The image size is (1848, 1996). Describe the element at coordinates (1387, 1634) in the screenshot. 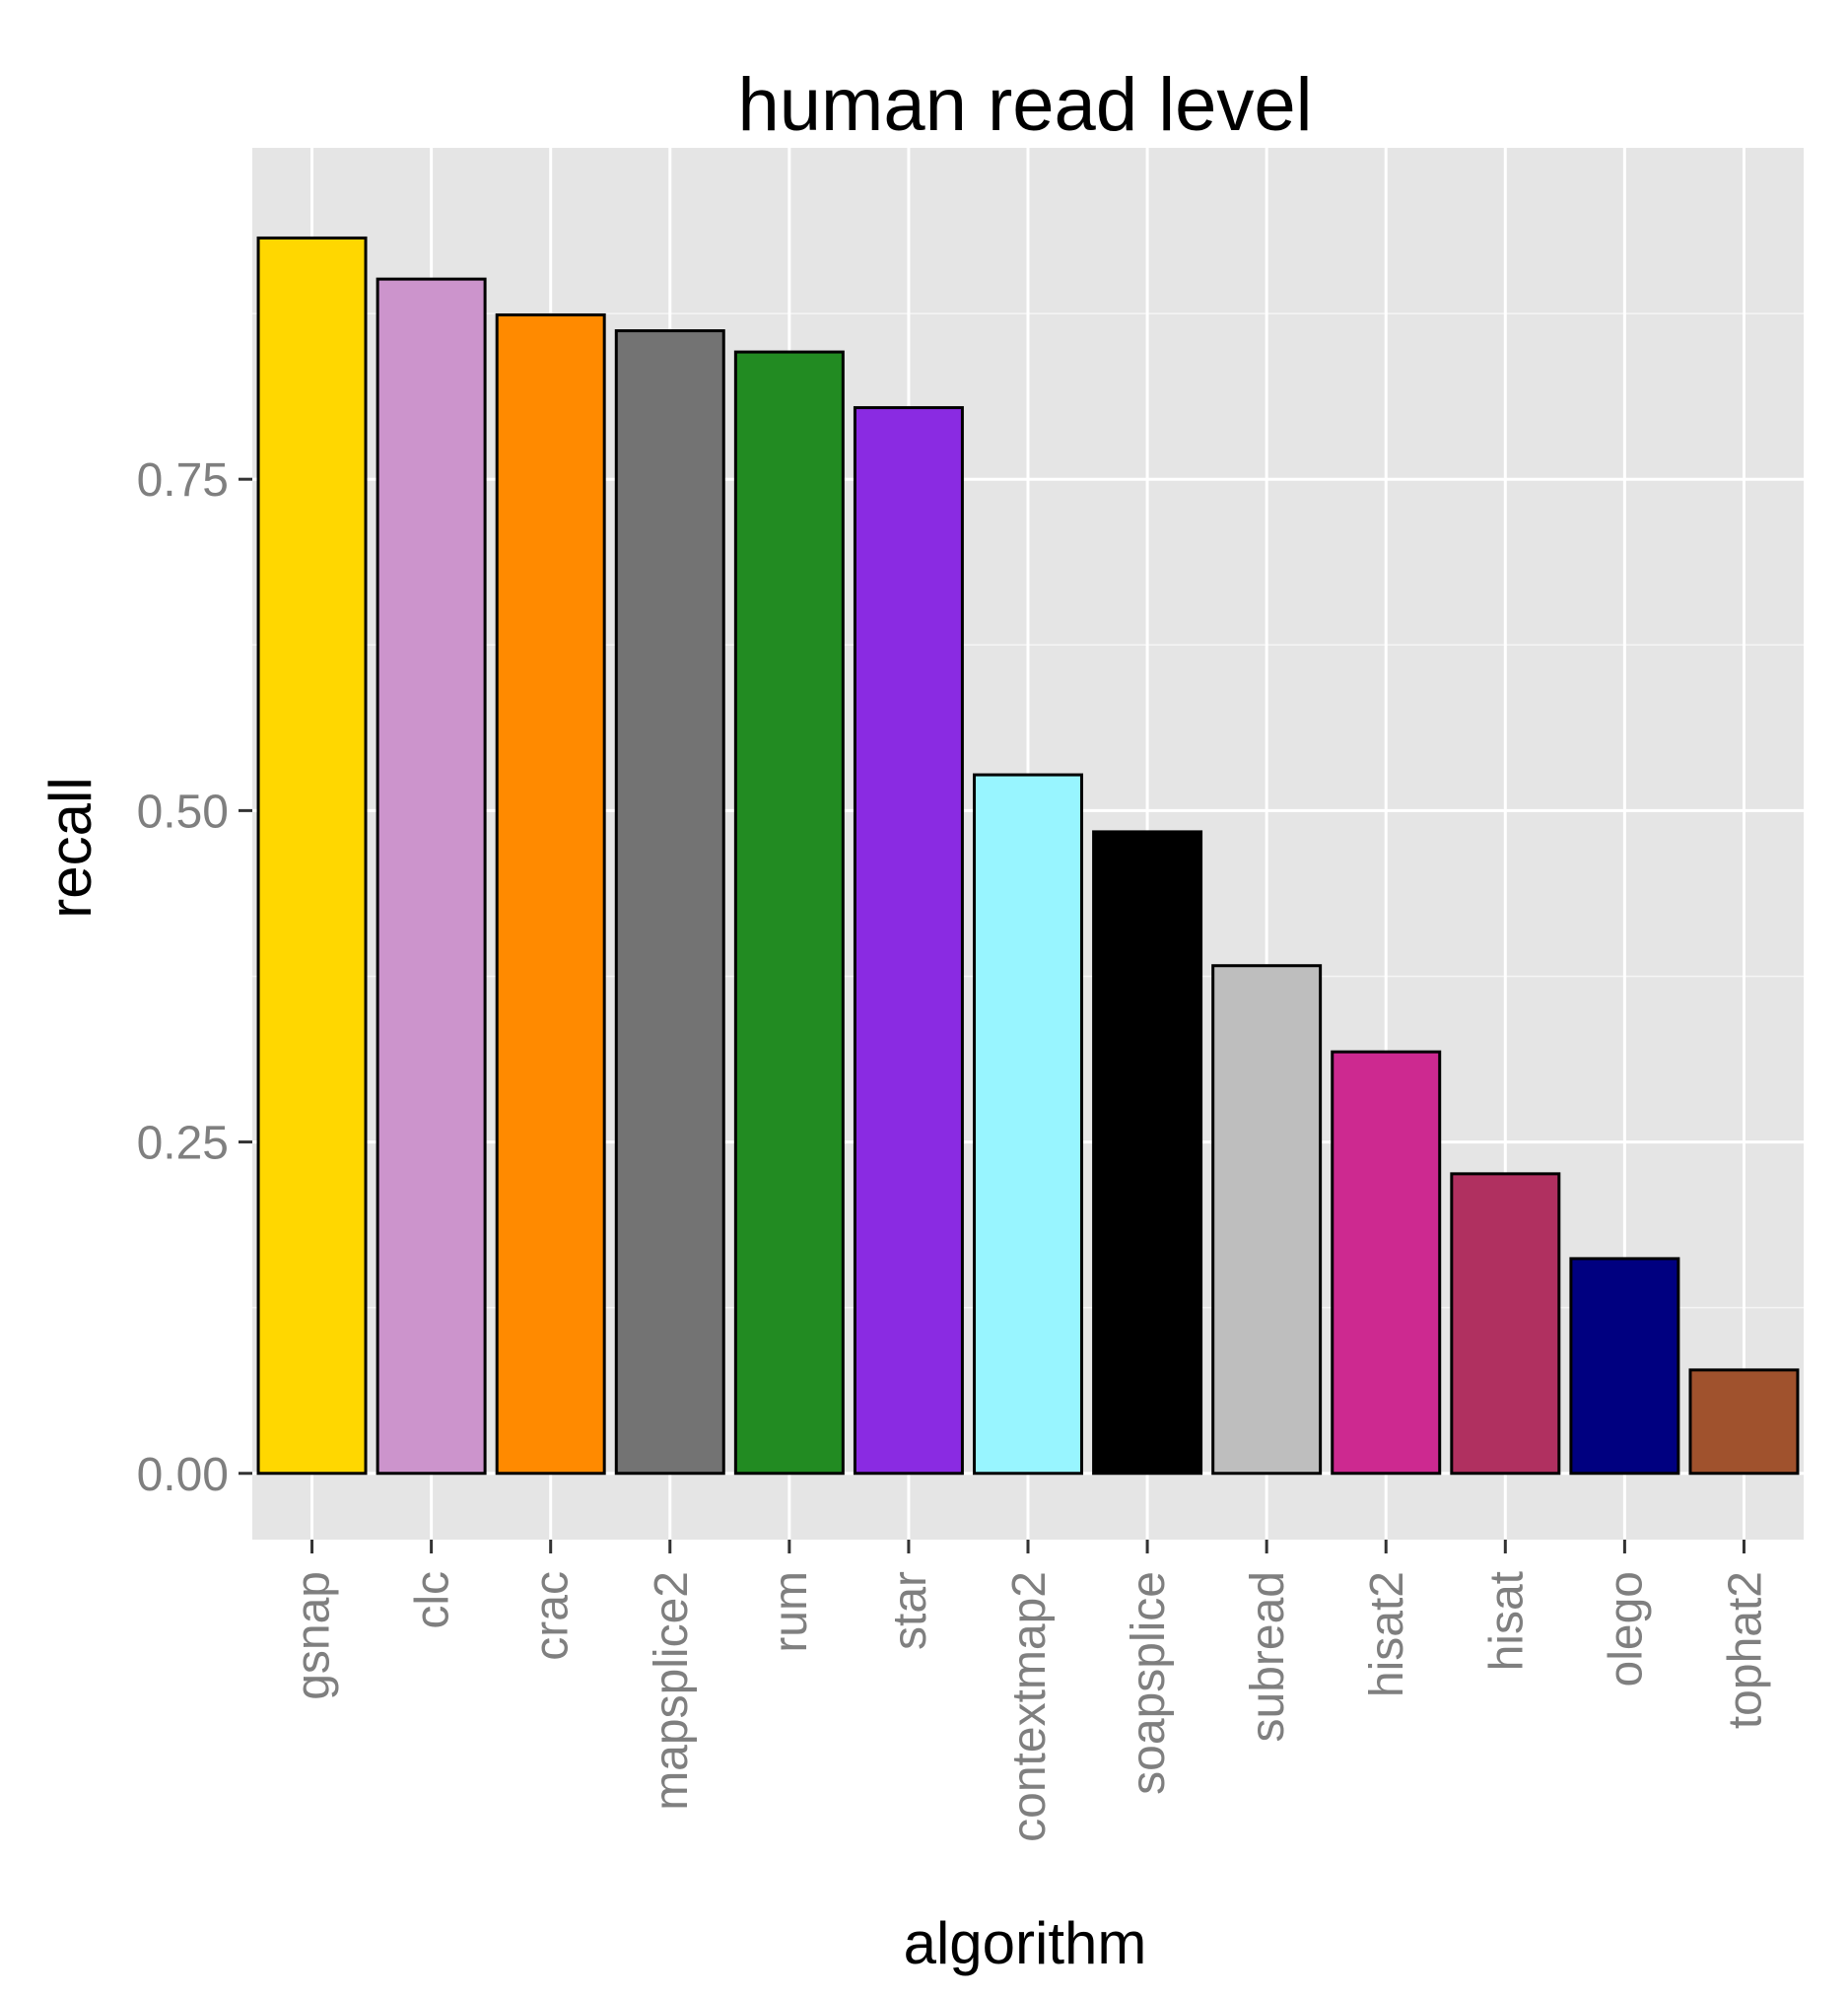

I see `x-tick-label-hisat2: hisat2` at that location.